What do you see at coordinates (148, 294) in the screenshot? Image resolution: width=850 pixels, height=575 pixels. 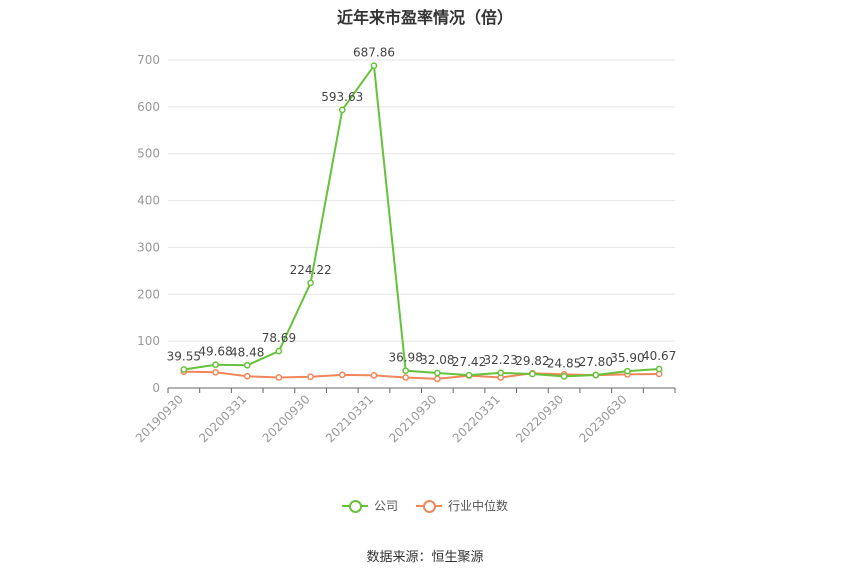 I see `y-tick-label: 200` at bounding box center [148, 294].